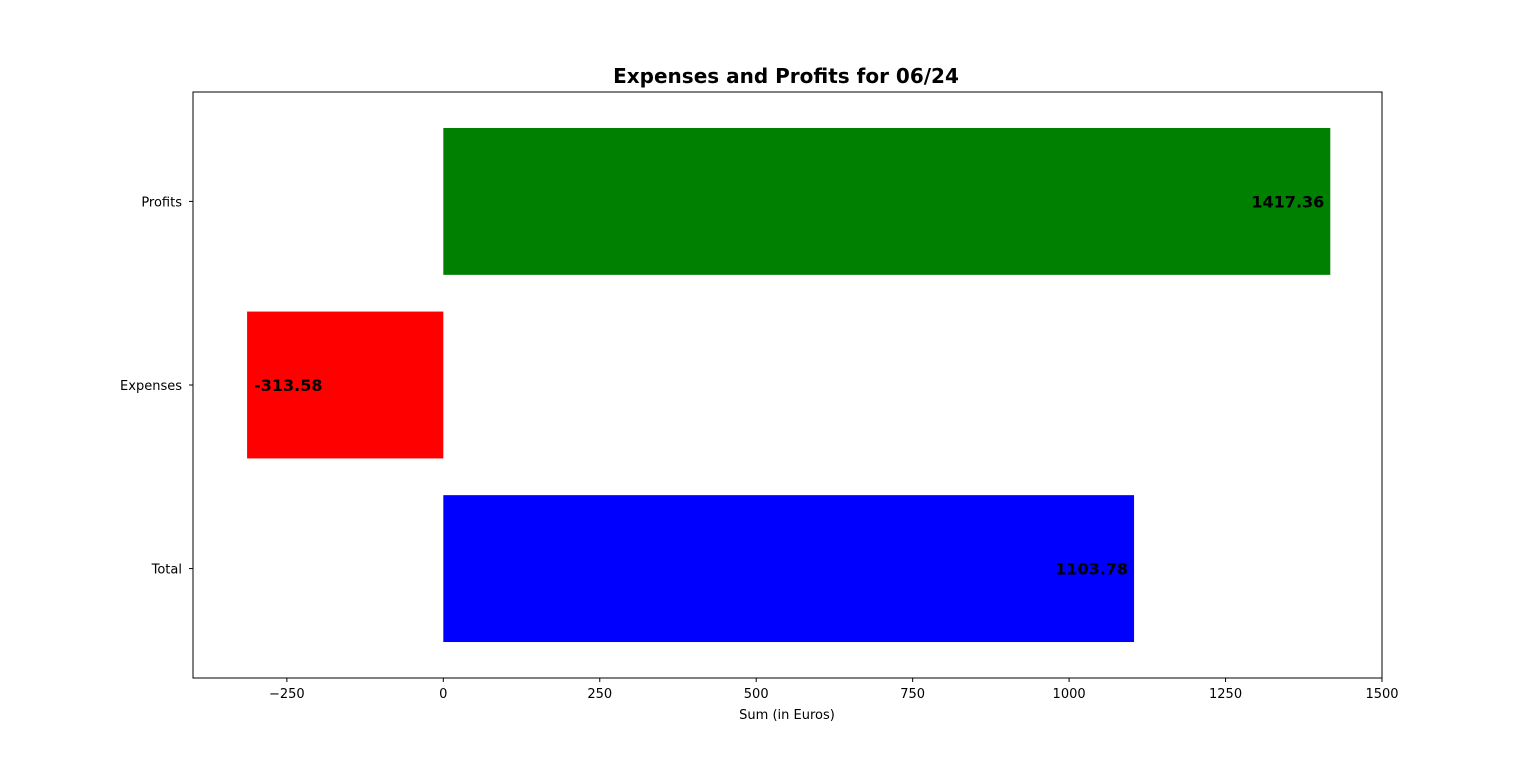 Image resolution: width=1536 pixels, height=762 pixels. I want to click on bar-value-label-expenses: -313.58, so click(288, 385).